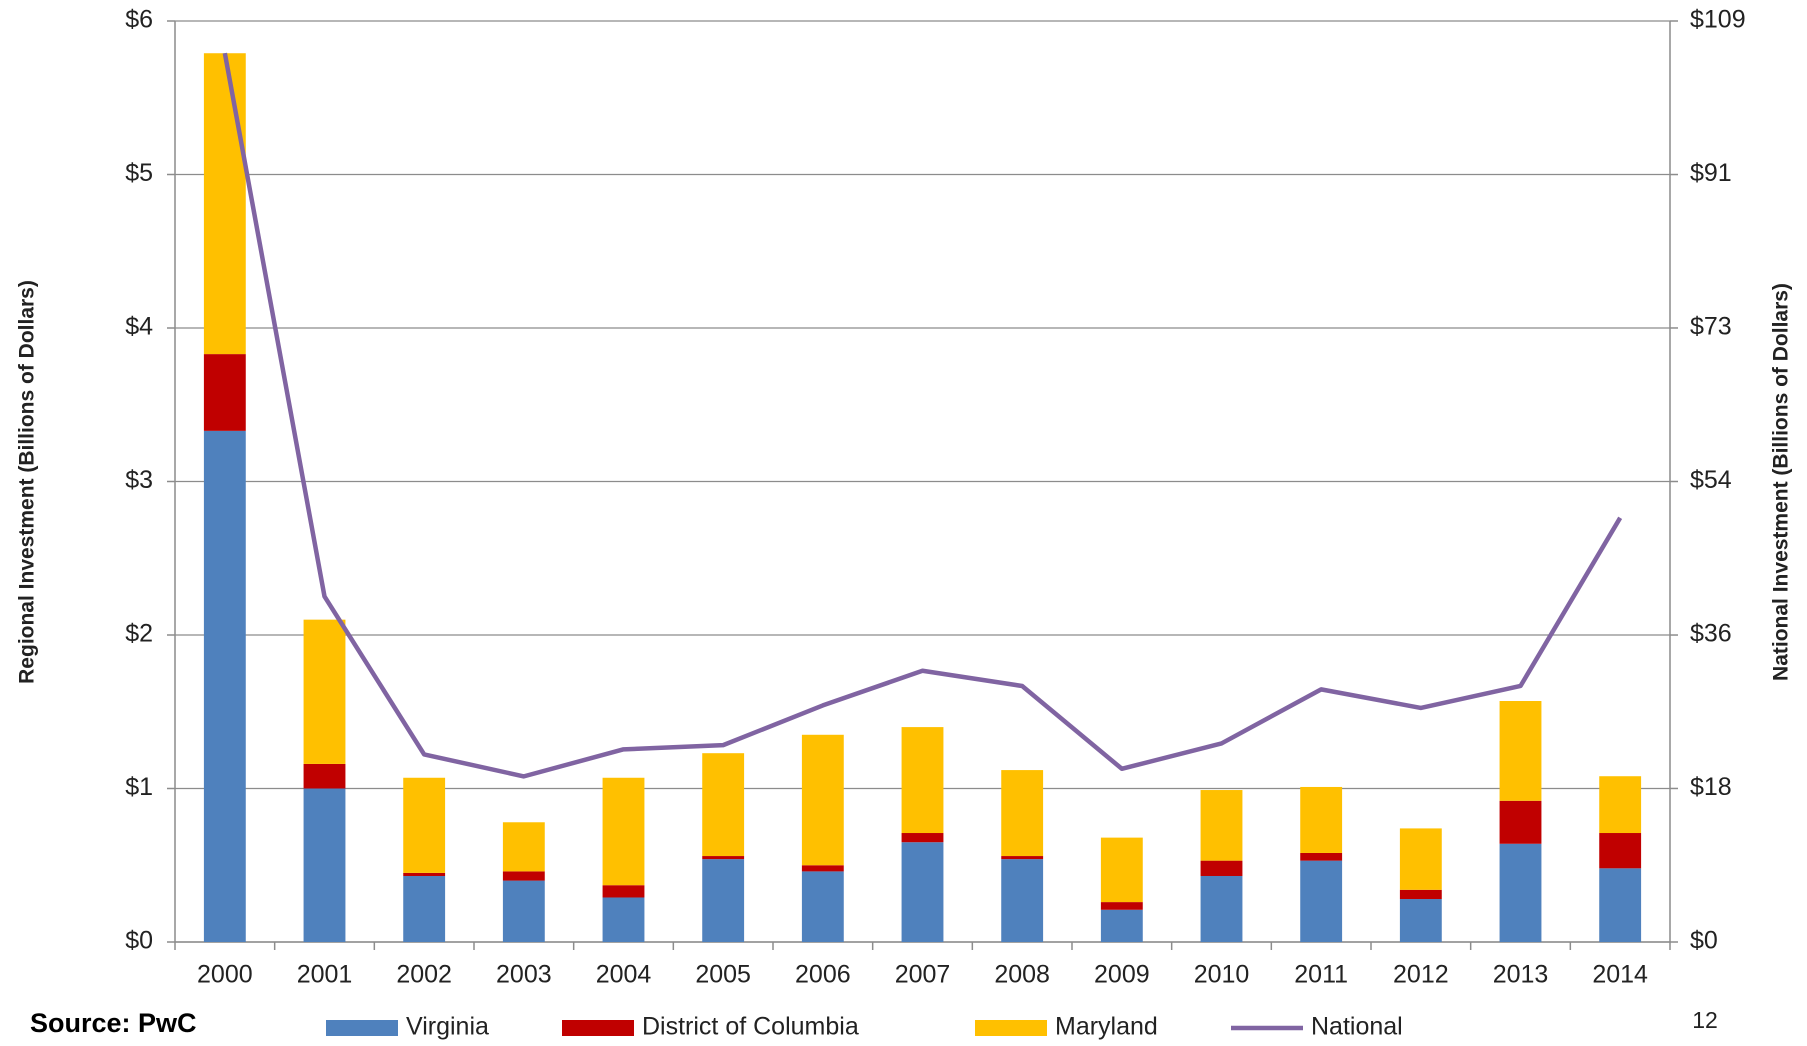 Image resolution: width=1807 pixels, height=1046 pixels. I want to click on y2-tick-label: $73, so click(1711, 327).